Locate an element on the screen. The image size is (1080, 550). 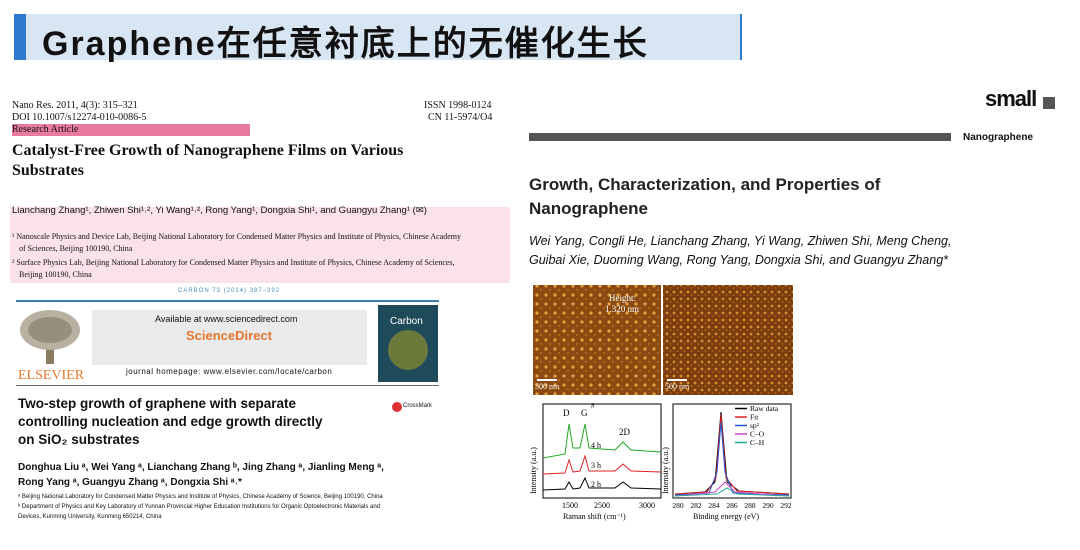
publisher: ELSEVIER is located at coordinates (51, 375).